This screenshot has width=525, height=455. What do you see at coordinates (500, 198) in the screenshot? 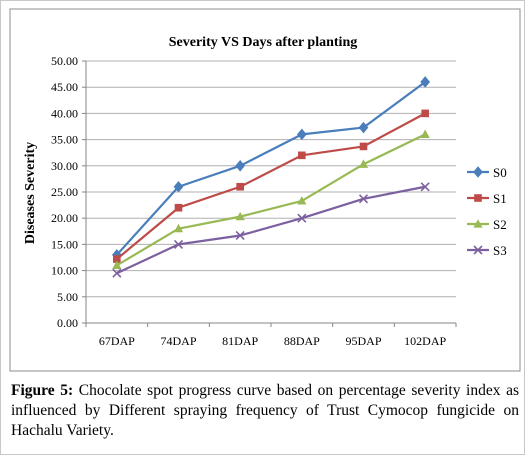
I see `legend-label: S1` at bounding box center [500, 198].